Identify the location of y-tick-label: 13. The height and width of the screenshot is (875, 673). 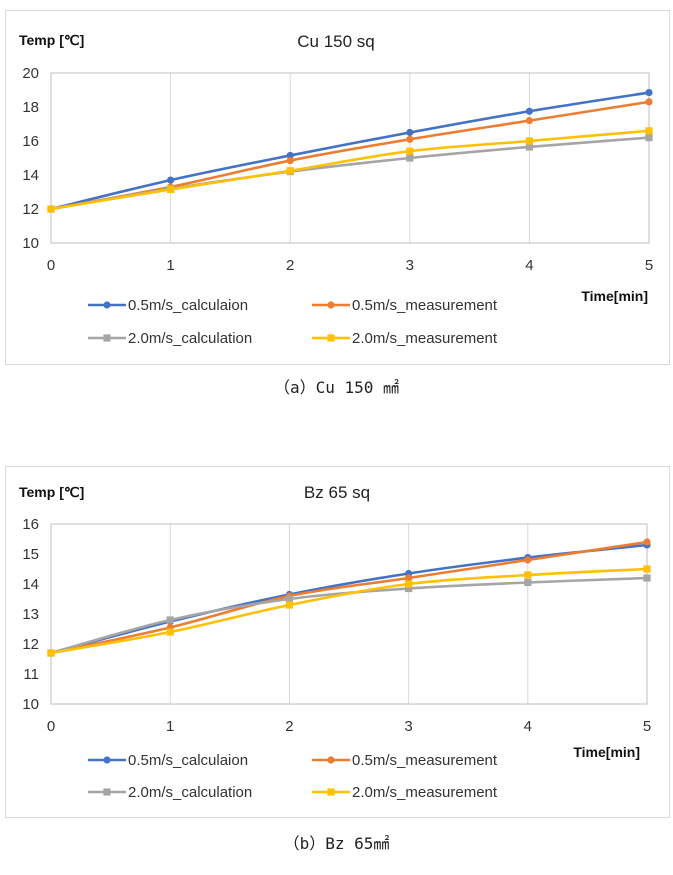
(30, 614).